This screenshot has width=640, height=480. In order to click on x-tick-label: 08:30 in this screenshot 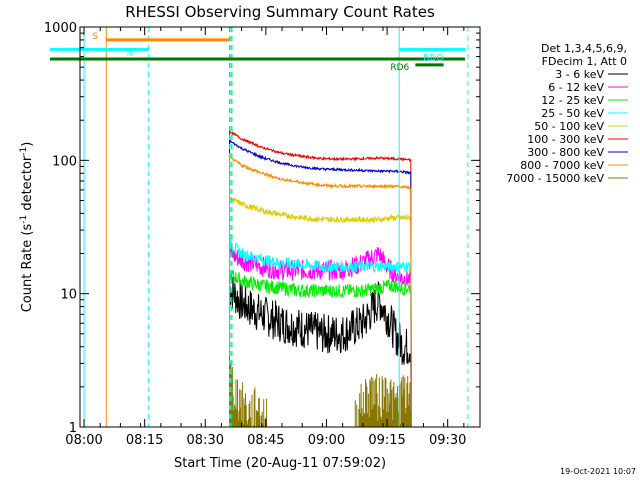, I will do `click(205, 440)`.